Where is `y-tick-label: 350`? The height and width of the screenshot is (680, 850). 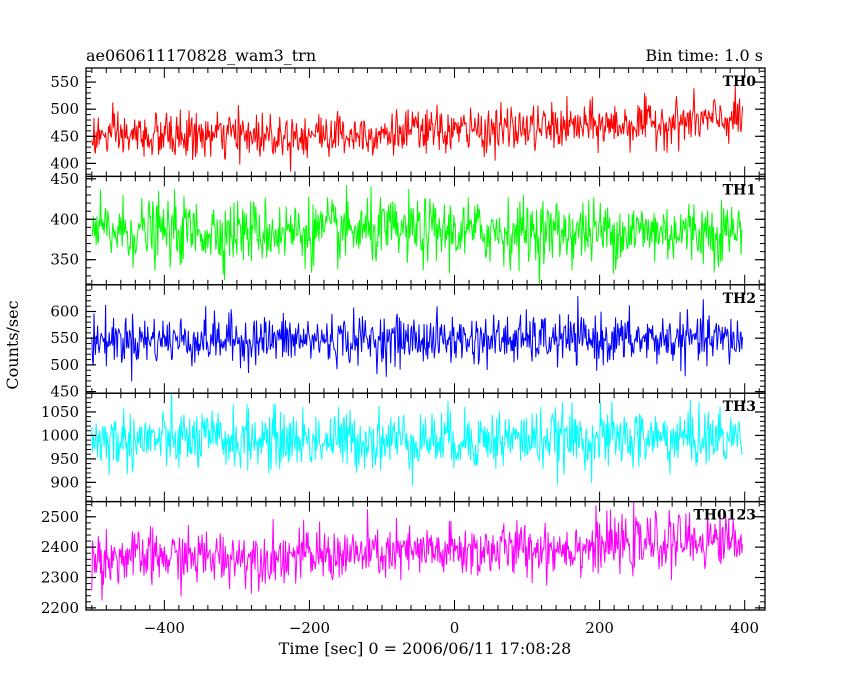 y-tick-label: 350 is located at coordinates (64, 260).